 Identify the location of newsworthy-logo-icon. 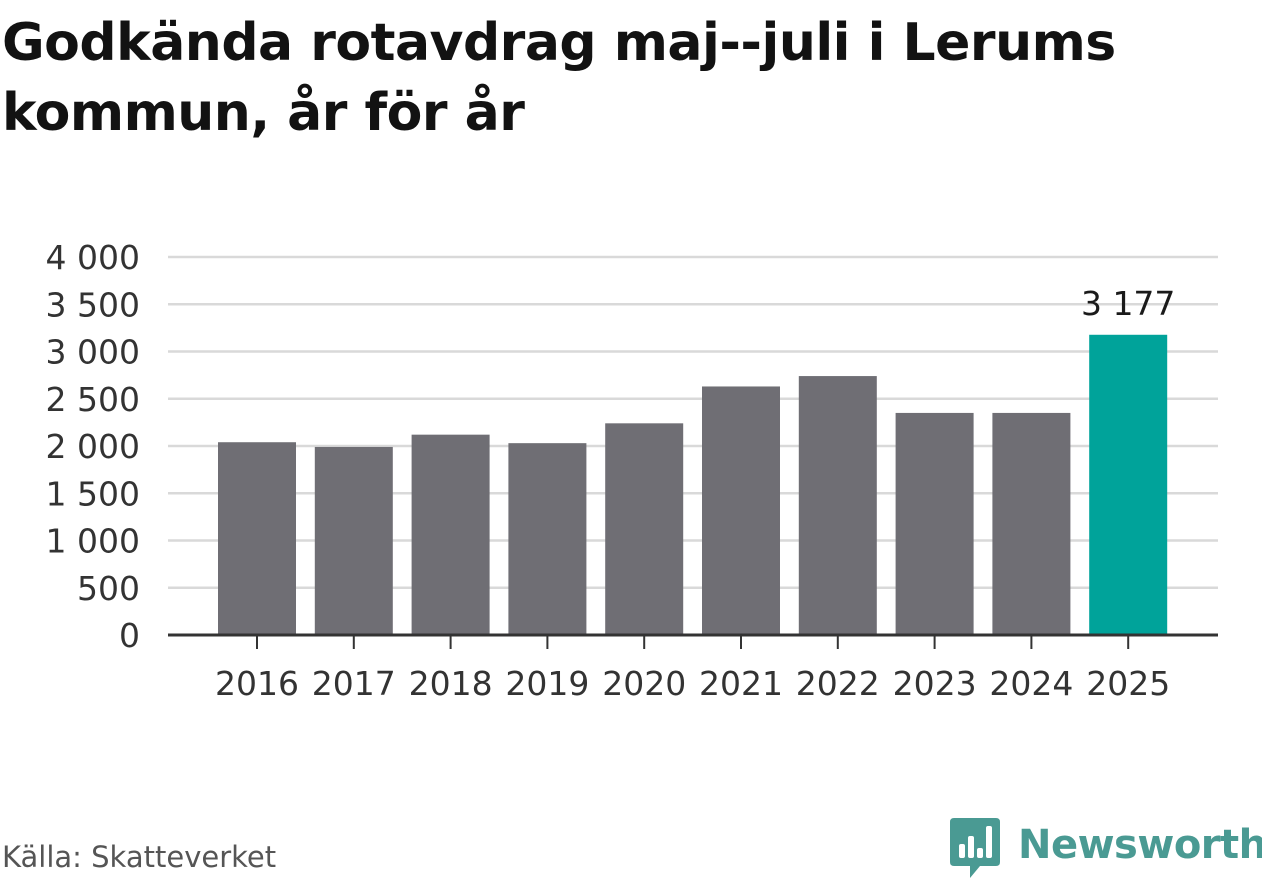
(975, 848).